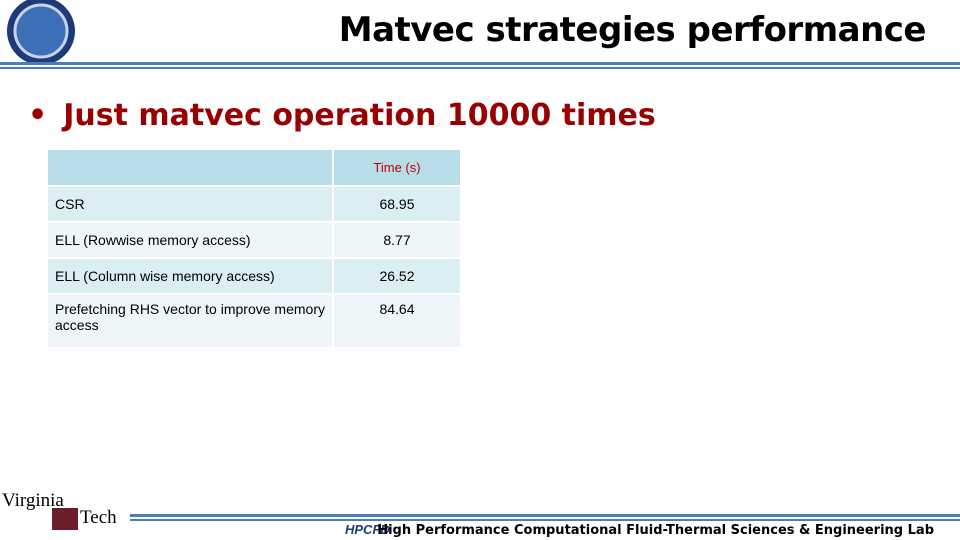 This screenshot has height=540, width=960. Describe the element at coordinates (41, 31) in the screenshot. I see `seal-inner` at that location.